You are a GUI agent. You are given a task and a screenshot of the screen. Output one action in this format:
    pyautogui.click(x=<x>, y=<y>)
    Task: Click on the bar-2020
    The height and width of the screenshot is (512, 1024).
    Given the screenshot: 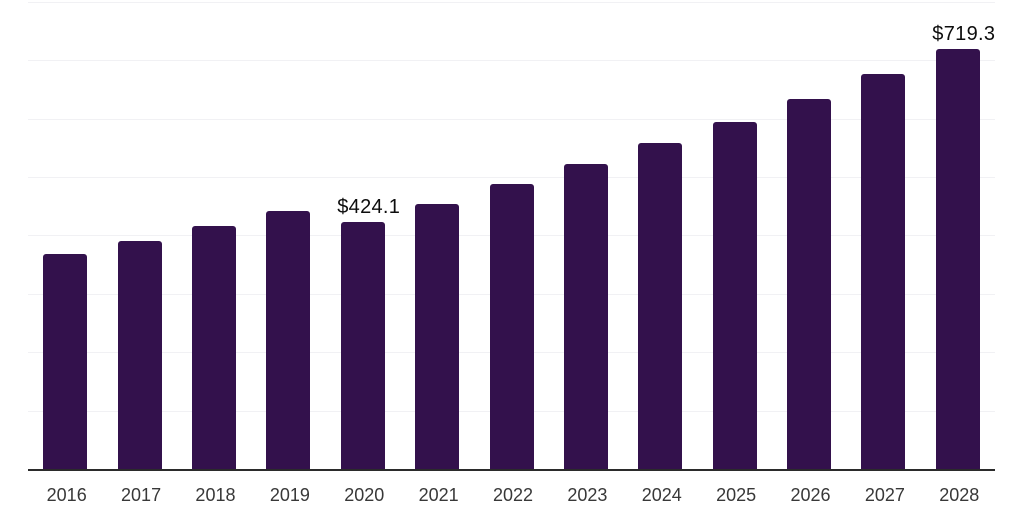 What is the action you would take?
    pyautogui.click(x=362, y=346)
    